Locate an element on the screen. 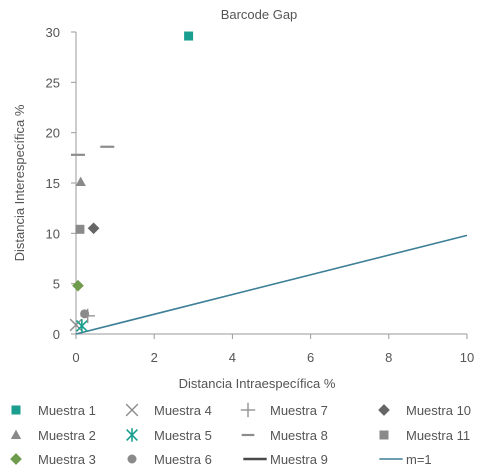 The height and width of the screenshot is (473, 489). legend-label: Muestra 3 is located at coordinates (67, 459).